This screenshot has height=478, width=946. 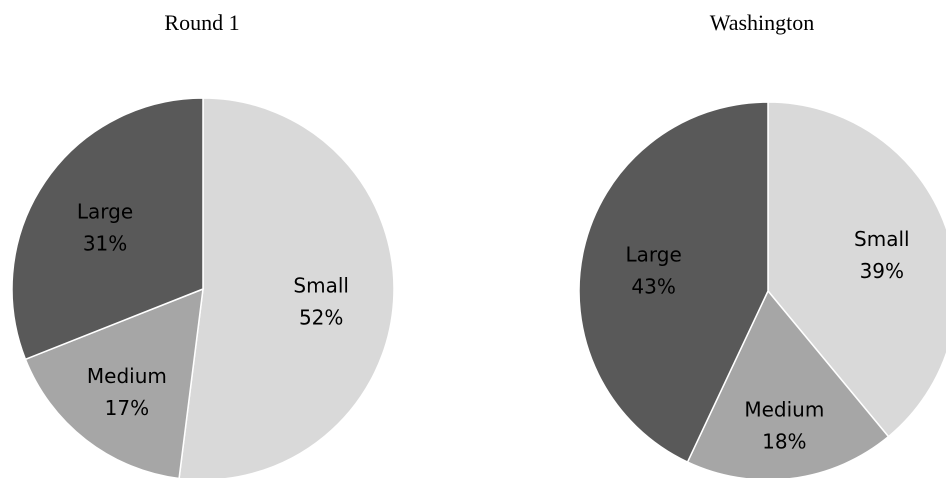 I want to click on chart-title-washington: Washington, so click(x=762, y=22).